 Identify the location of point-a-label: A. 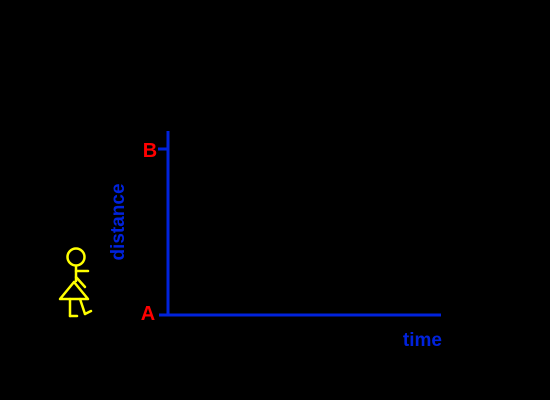
(148, 314).